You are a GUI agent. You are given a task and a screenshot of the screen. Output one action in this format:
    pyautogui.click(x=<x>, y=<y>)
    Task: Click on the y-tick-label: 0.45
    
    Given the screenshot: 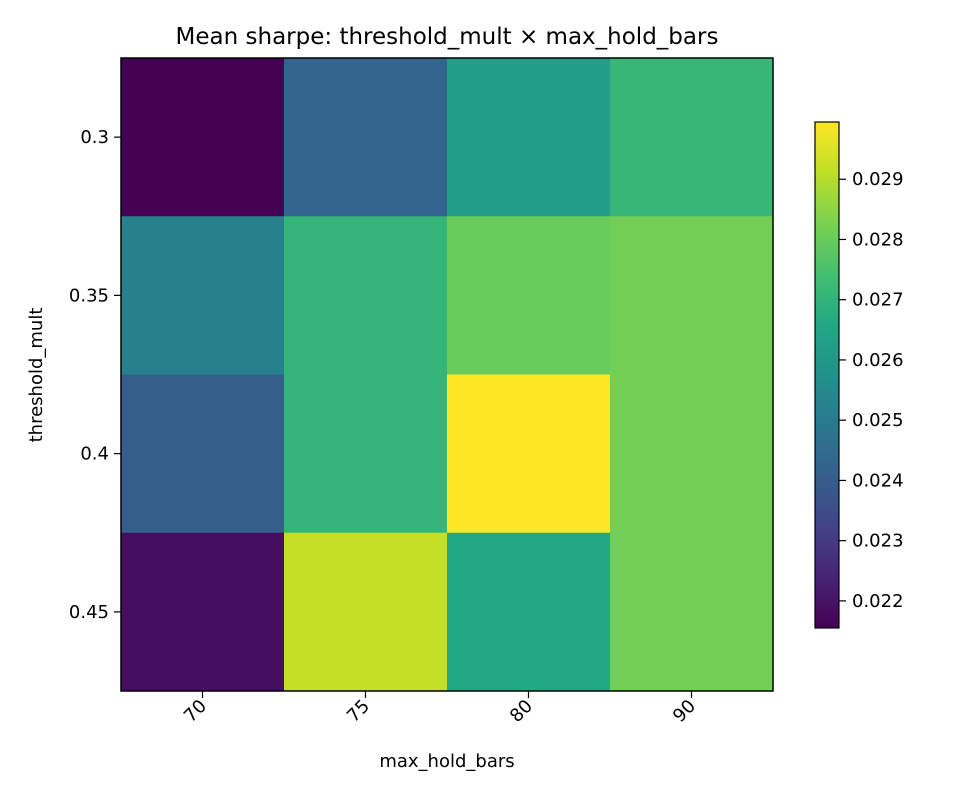 What is the action you would take?
    pyautogui.click(x=89, y=612)
    